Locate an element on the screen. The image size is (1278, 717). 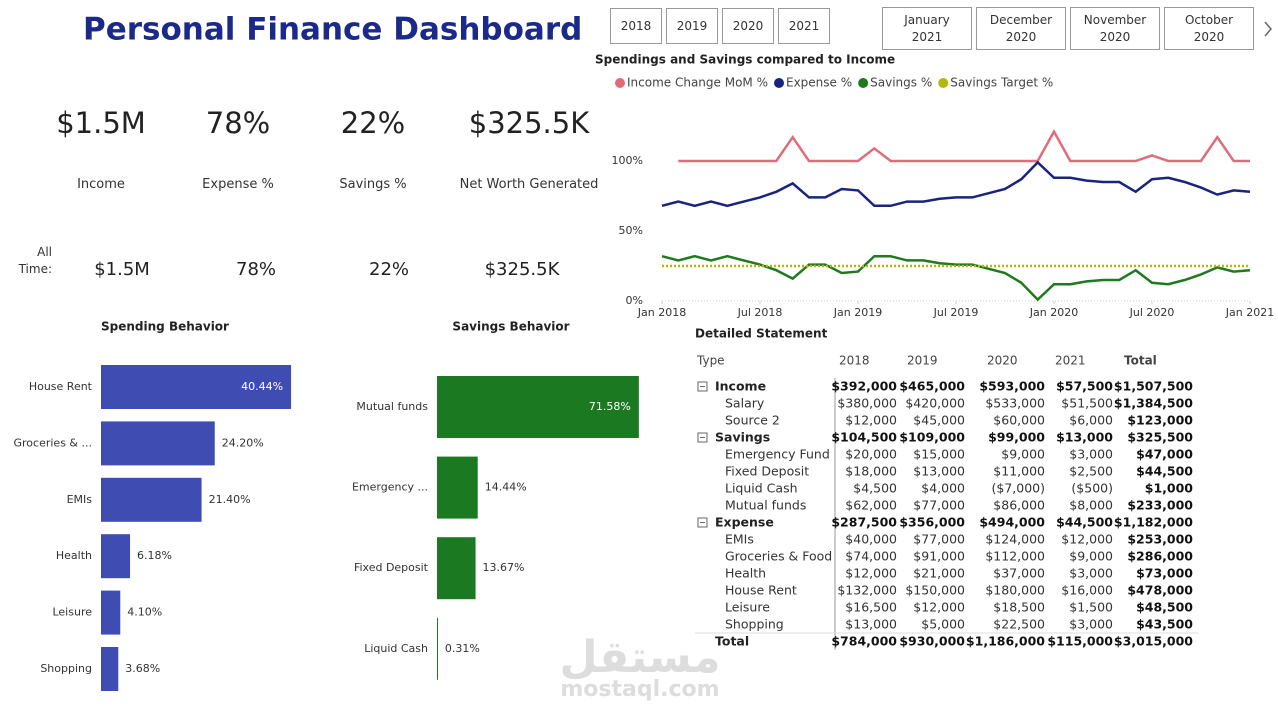
month-slicer: December 2020 is located at coordinates (1021, 28).